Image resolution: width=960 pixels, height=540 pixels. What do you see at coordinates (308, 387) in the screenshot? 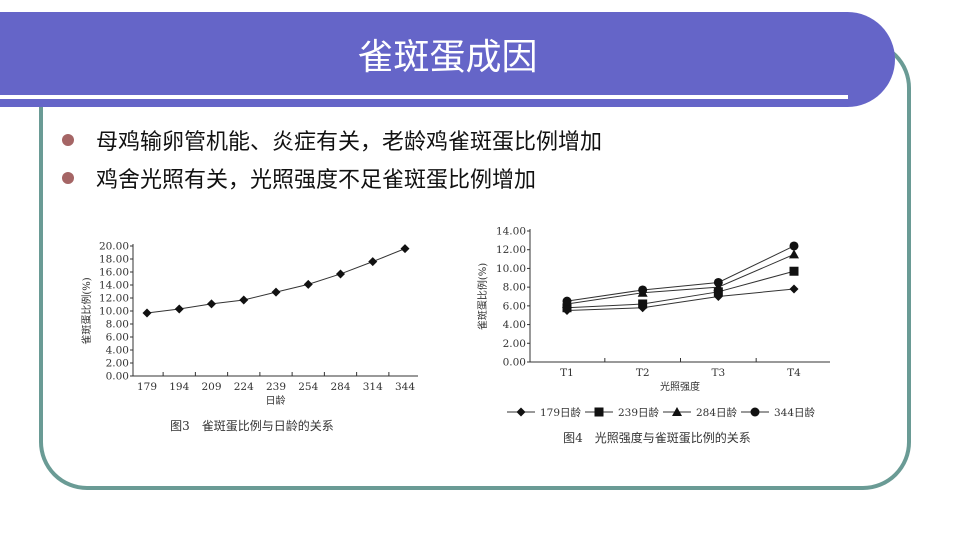
I see `x-tick-label: 254` at bounding box center [308, 387].